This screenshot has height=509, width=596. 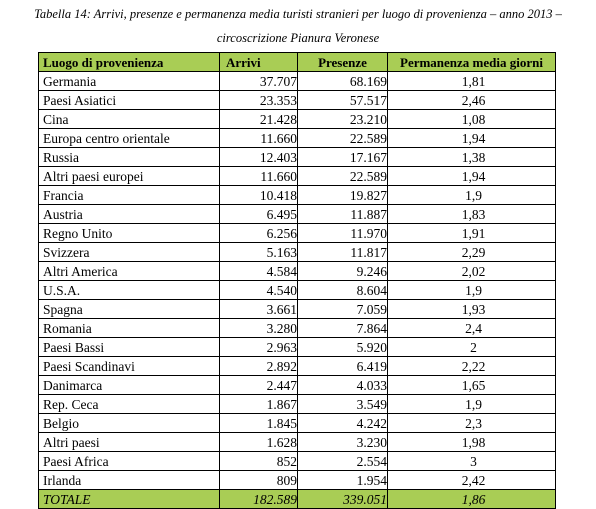 I want to click on table-row: Francia 10.418 19.827 1,9, so click(x=297, y=195).